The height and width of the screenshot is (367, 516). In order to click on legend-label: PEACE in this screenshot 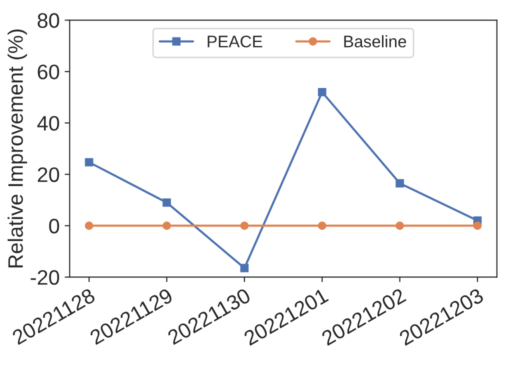, I will do `click(235, 42)`.